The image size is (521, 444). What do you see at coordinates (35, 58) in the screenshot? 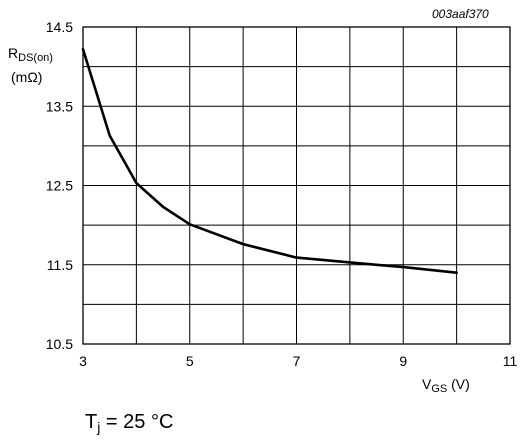
I see `y-axis-label-subscript: DS(on)` at bounding box center [35, 58].